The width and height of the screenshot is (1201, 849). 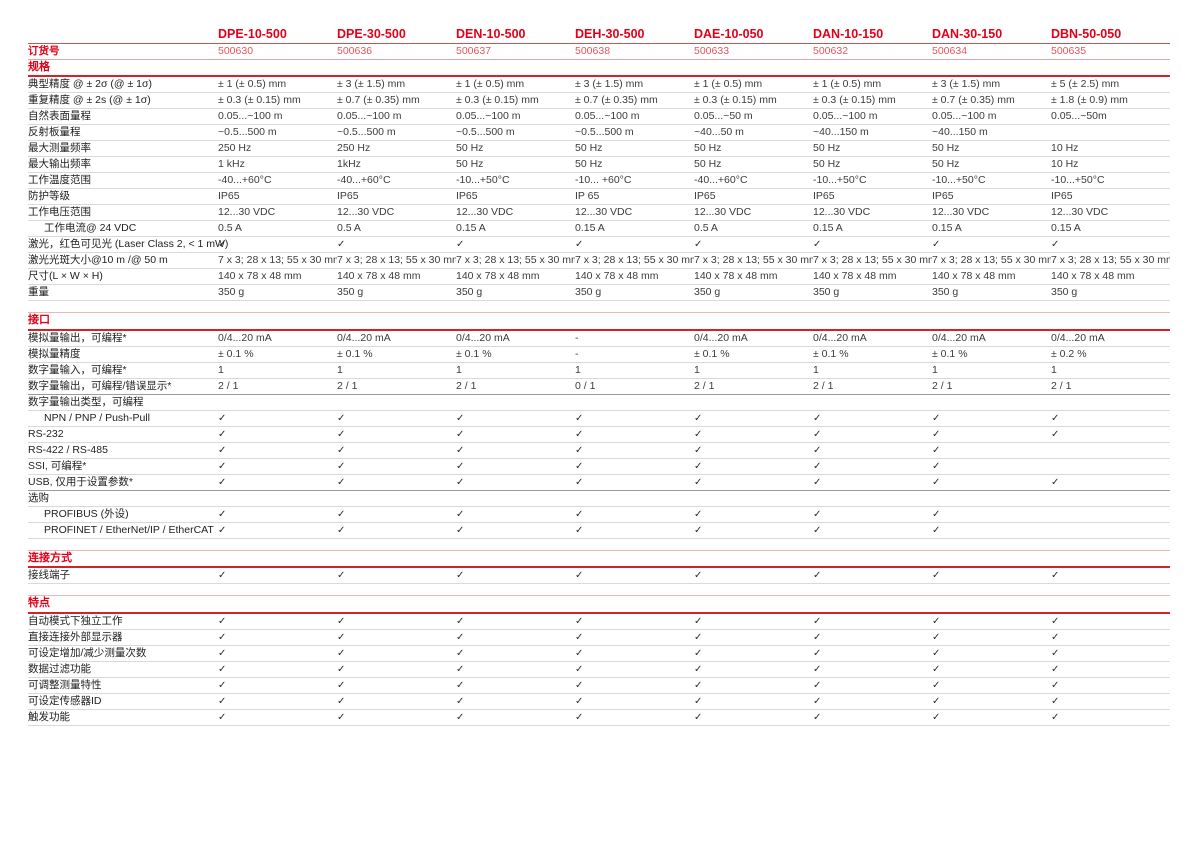 What do you see at coordinates (123, 653) in the screenshot?
I see `row-label: 可设定增加/减少测量次数` at bounding box center [123, 653].